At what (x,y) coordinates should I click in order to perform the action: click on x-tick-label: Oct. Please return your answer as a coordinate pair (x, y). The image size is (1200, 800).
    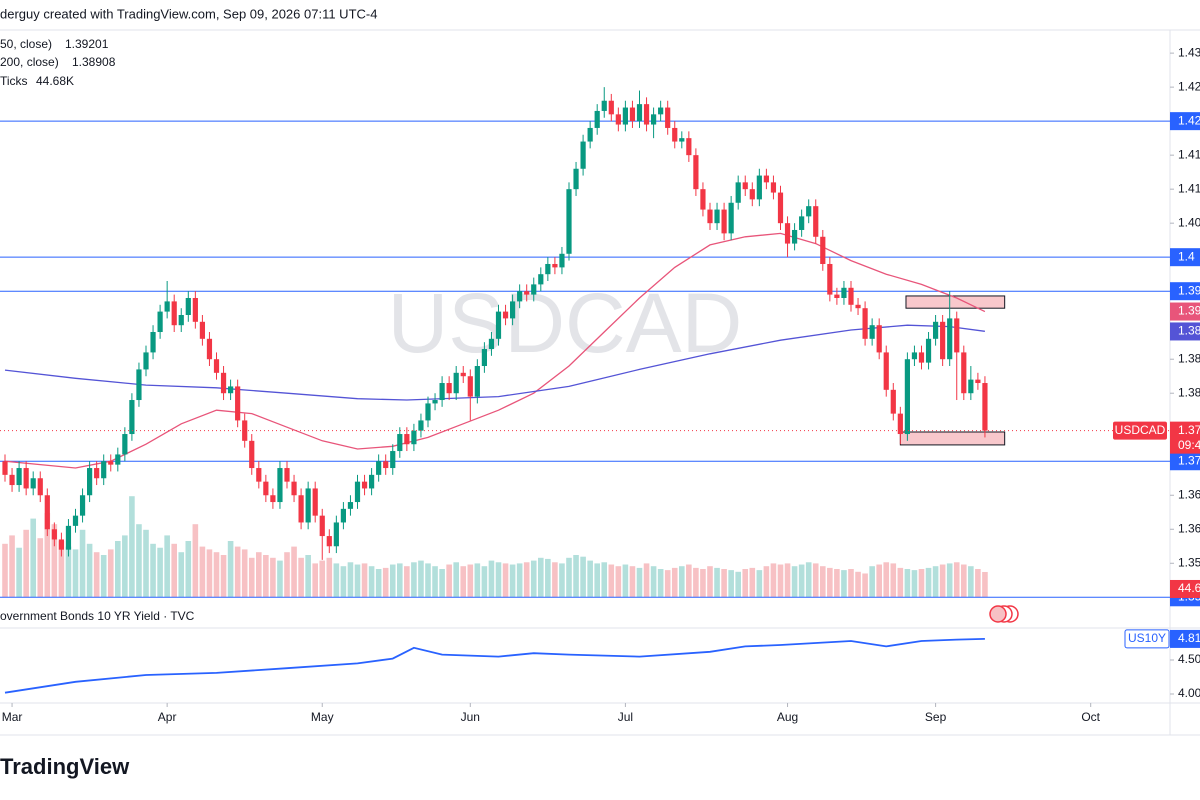
    Looking at the image, I should click on (1090, 717).